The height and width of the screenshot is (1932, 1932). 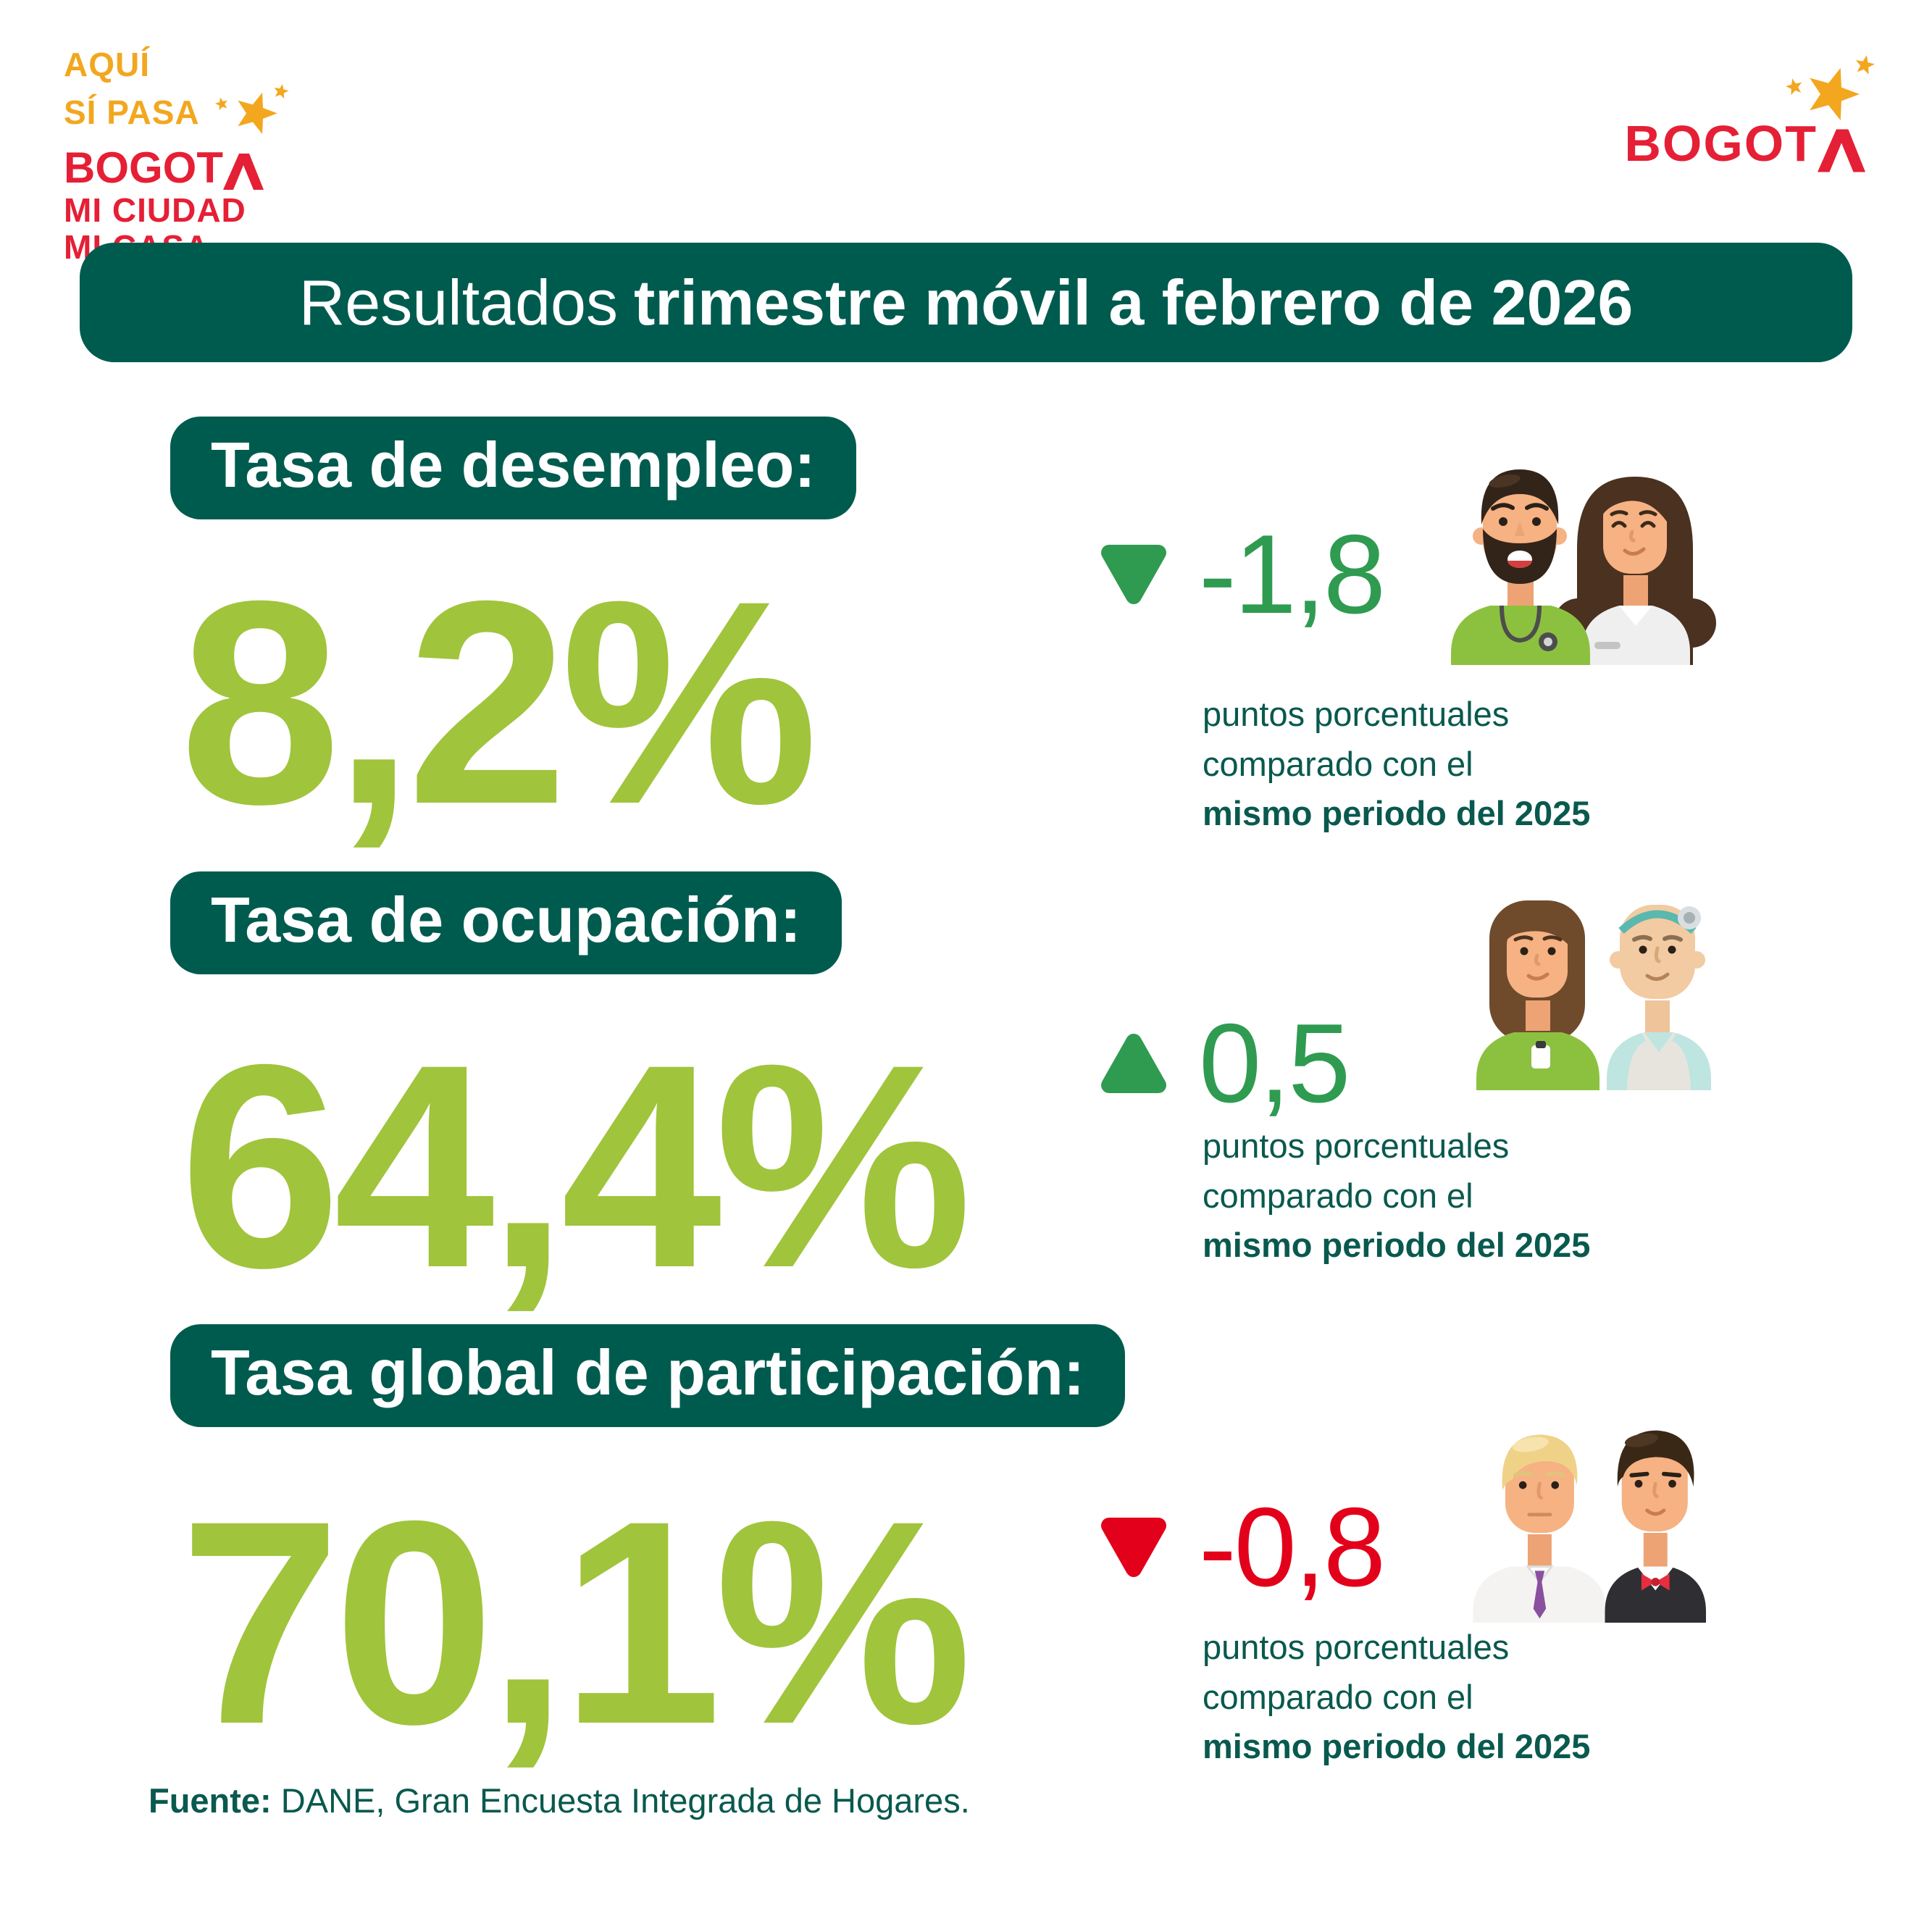 I want to click on source-label: Fuente:, so click(x=211, y=1800).